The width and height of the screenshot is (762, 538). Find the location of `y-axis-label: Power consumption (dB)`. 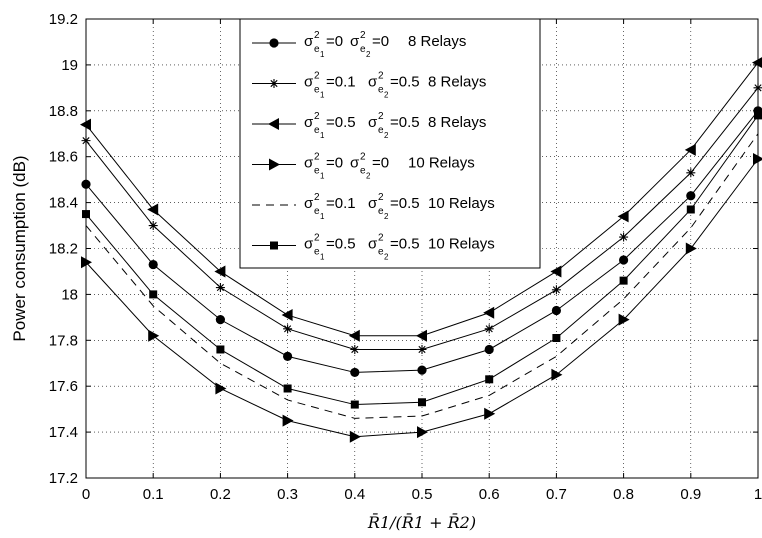

y-axis-label: Power consumption (dB) is located at coordinates (19, 248).